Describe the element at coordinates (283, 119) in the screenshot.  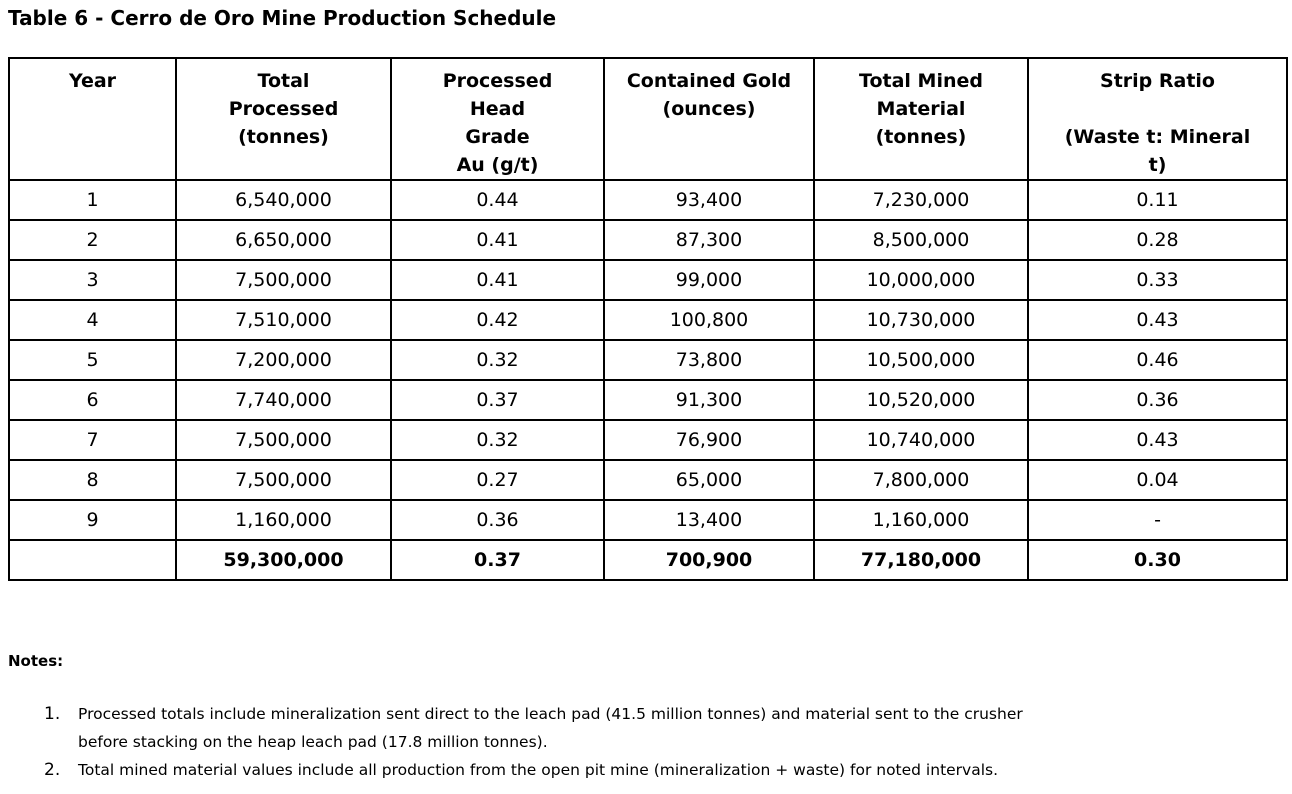
I see `column-header-total-processed: Total Processed (tonnes)` at that location.